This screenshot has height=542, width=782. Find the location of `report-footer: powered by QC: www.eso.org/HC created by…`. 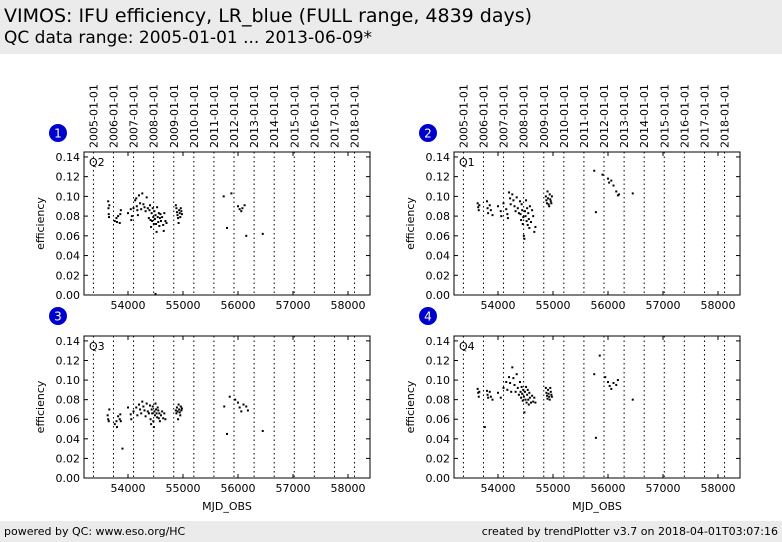

report-footer: powered by QC: www.eso.org/HC created by… is located at coordinates (391, 531).